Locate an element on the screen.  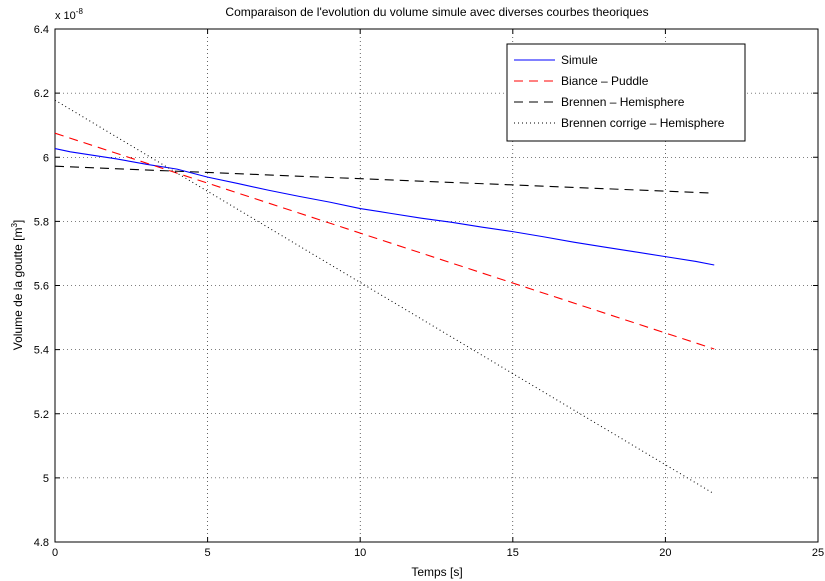
y-tick-label: 5.4 is located at coordinates (41, 351).